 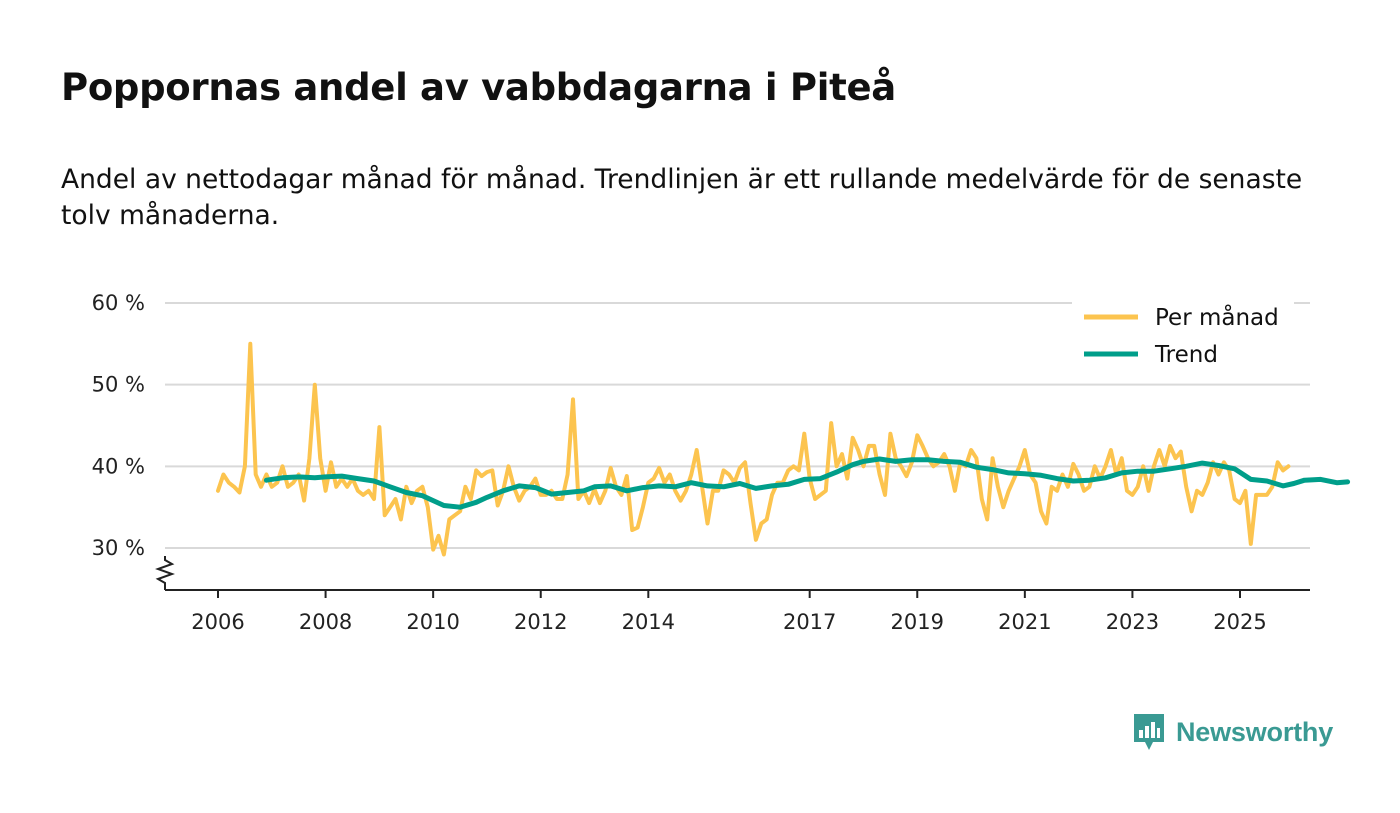 I want to click on brand-name: Newsworthy, so click(x=1255, y=731).